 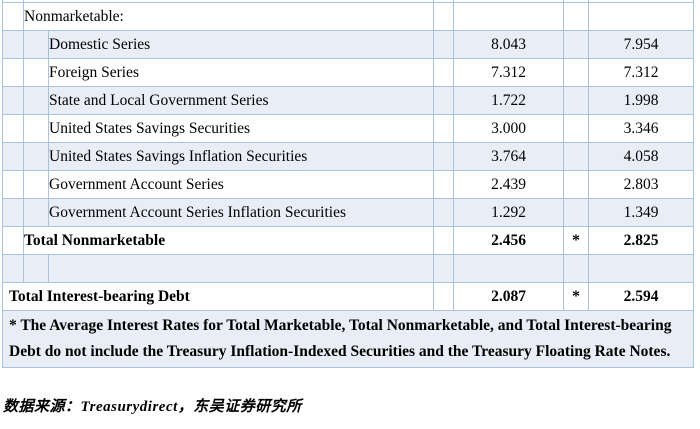 What do you see at coordinates (508, 212) in the screenshot?
I see `rate-cell-1: 1.292` at bounding box center [508, 212].